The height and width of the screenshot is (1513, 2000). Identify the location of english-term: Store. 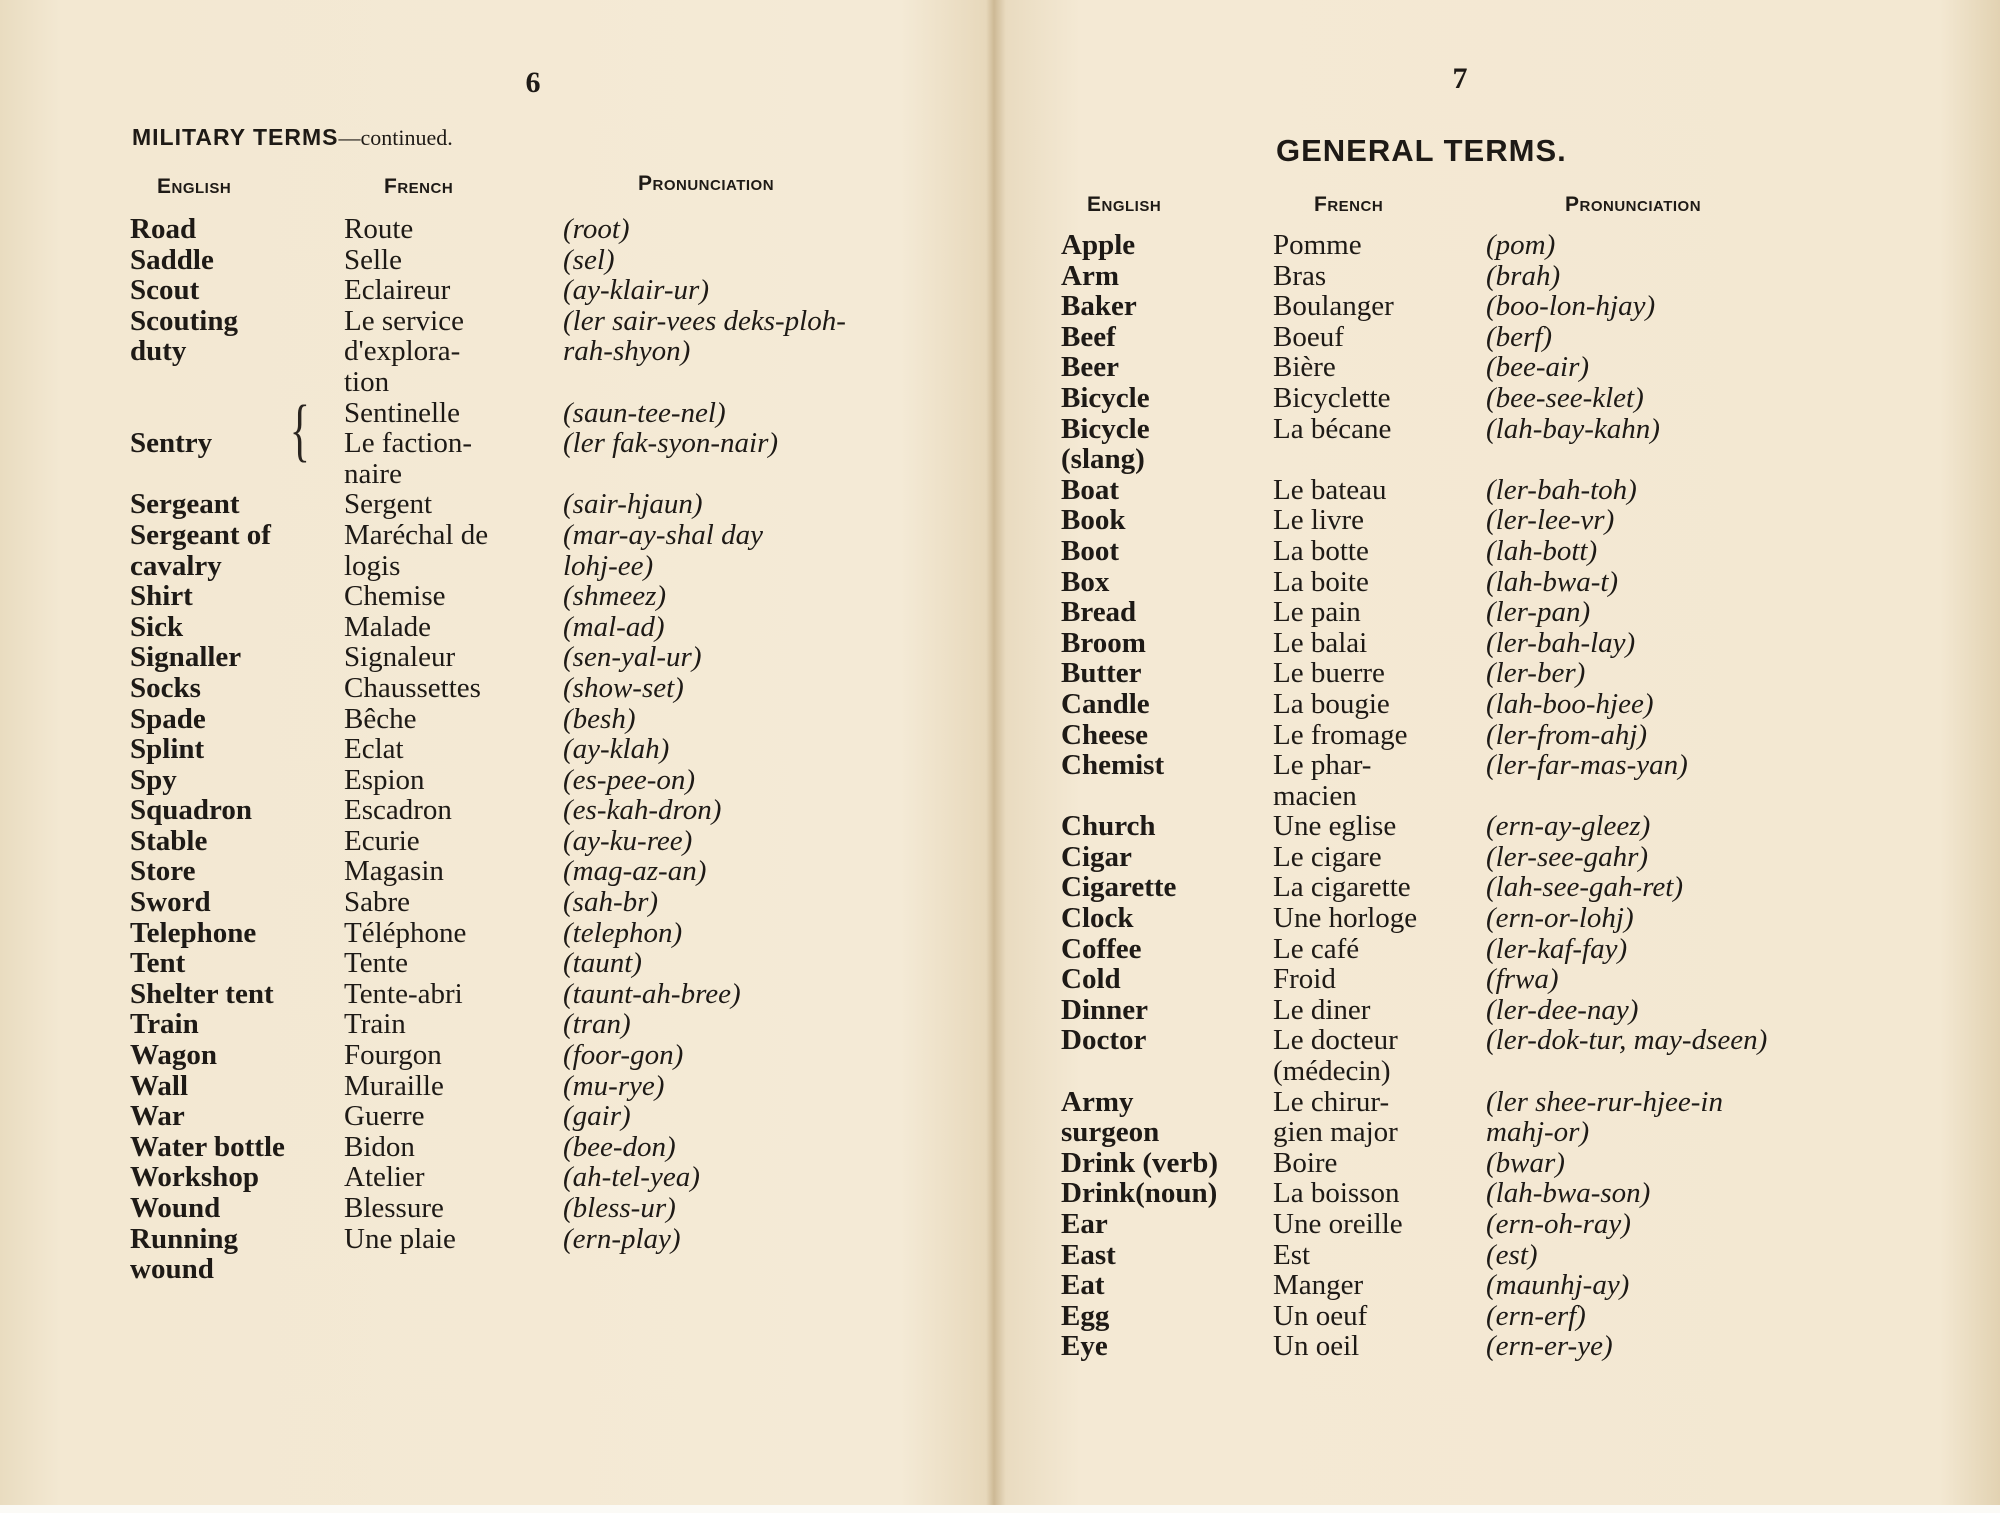
(163, 871).